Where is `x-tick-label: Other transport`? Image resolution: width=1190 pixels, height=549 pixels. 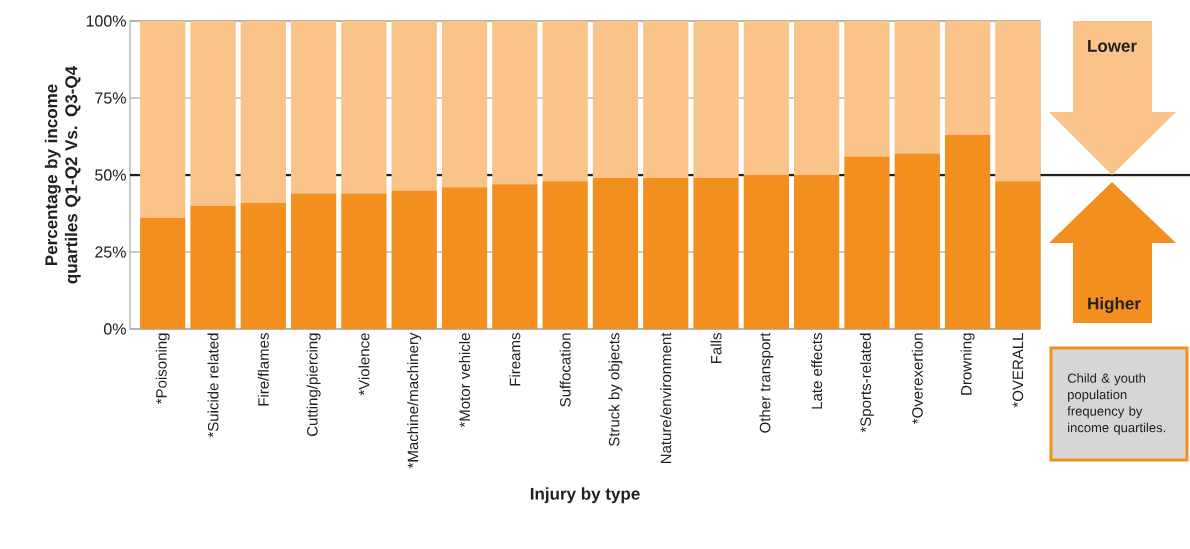
x-tick-label: Other transport is located at coordinates (766, 382).